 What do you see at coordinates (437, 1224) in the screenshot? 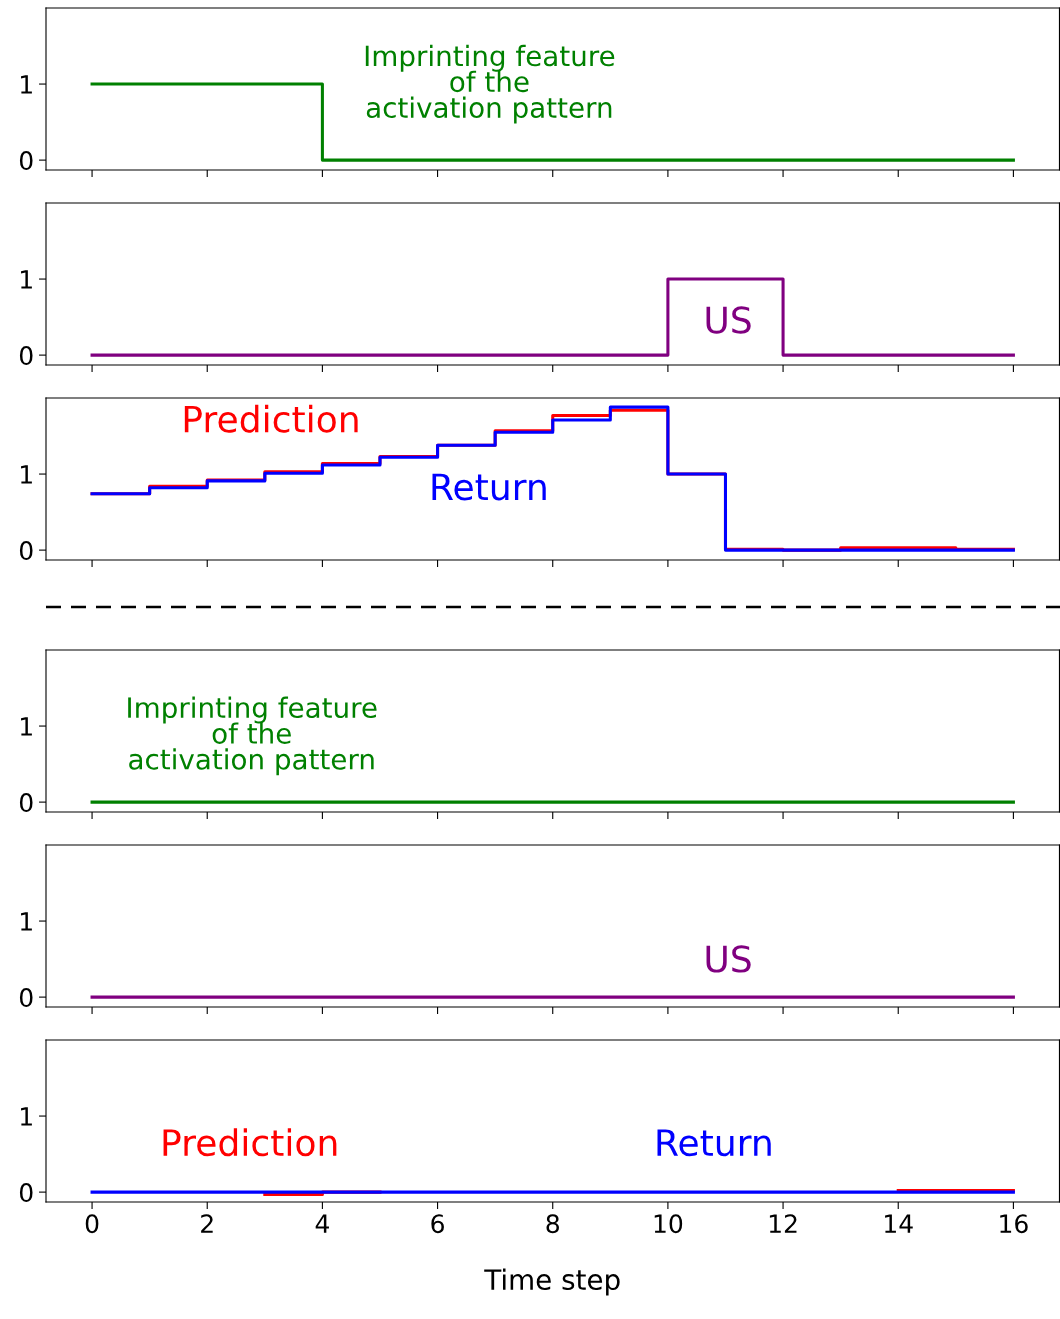
I see `x-tick-label: 6` at bounding box center [437, 1224].